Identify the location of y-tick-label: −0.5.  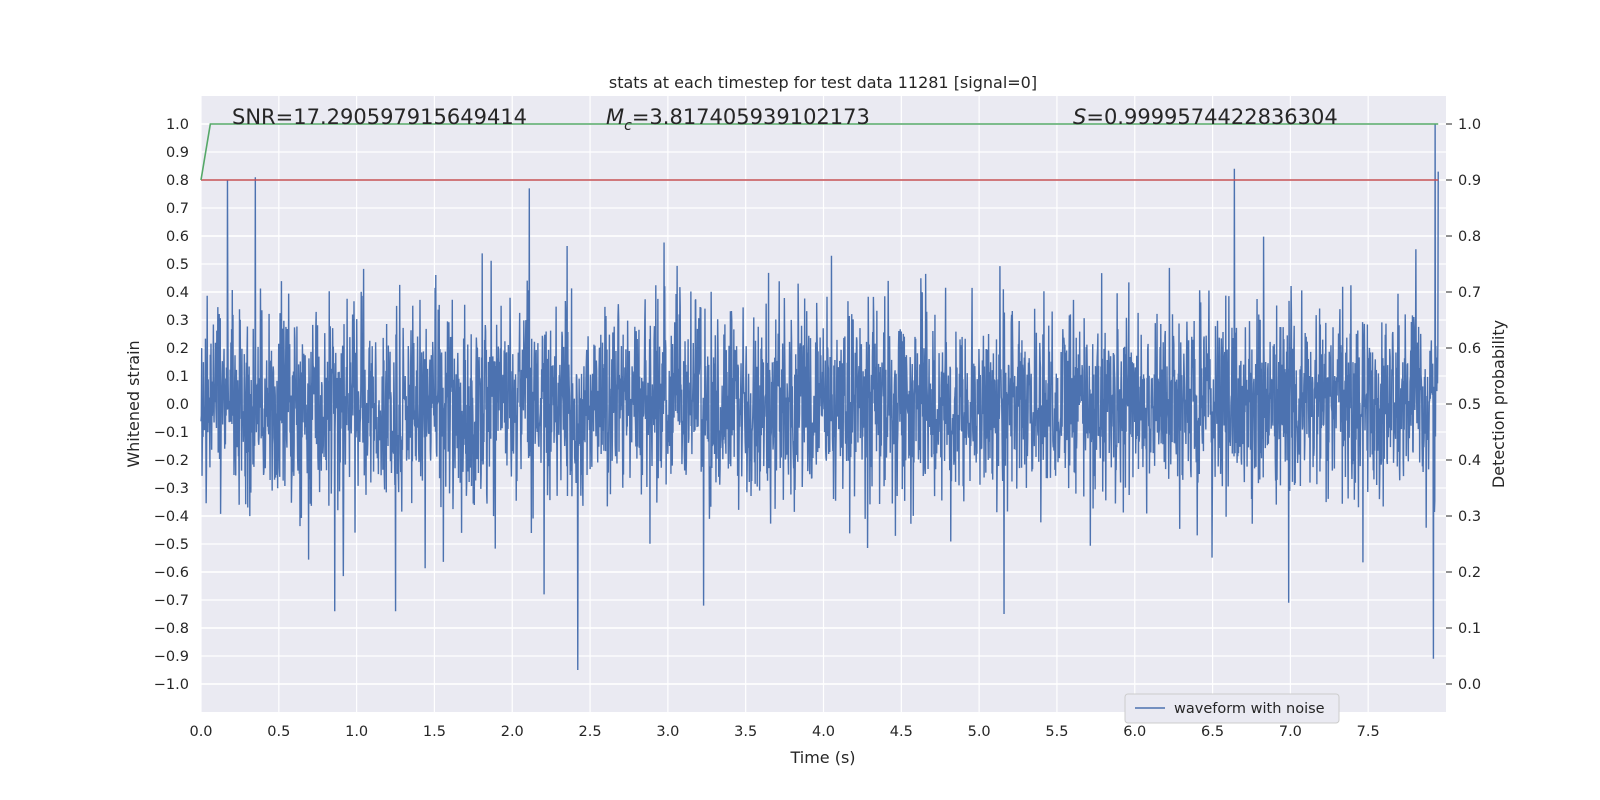
(171, 545).